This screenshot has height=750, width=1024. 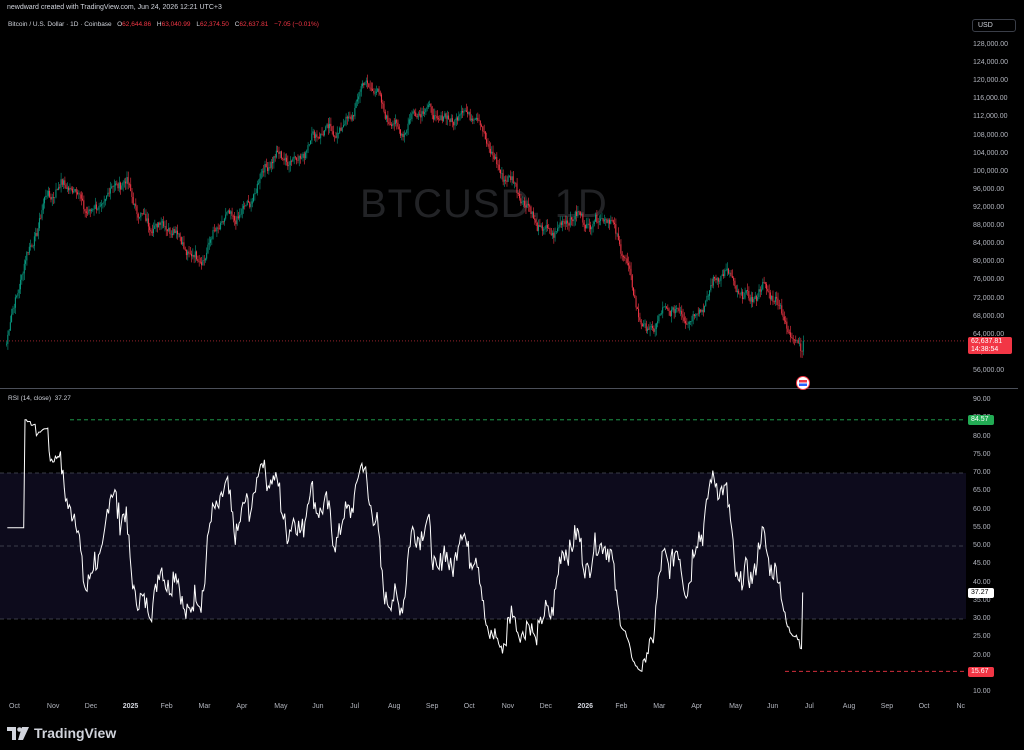 What do you see at coordinates (773, 706) in the screenshot?
I see `time-tick: Jun` at bounding box center [773, 706].